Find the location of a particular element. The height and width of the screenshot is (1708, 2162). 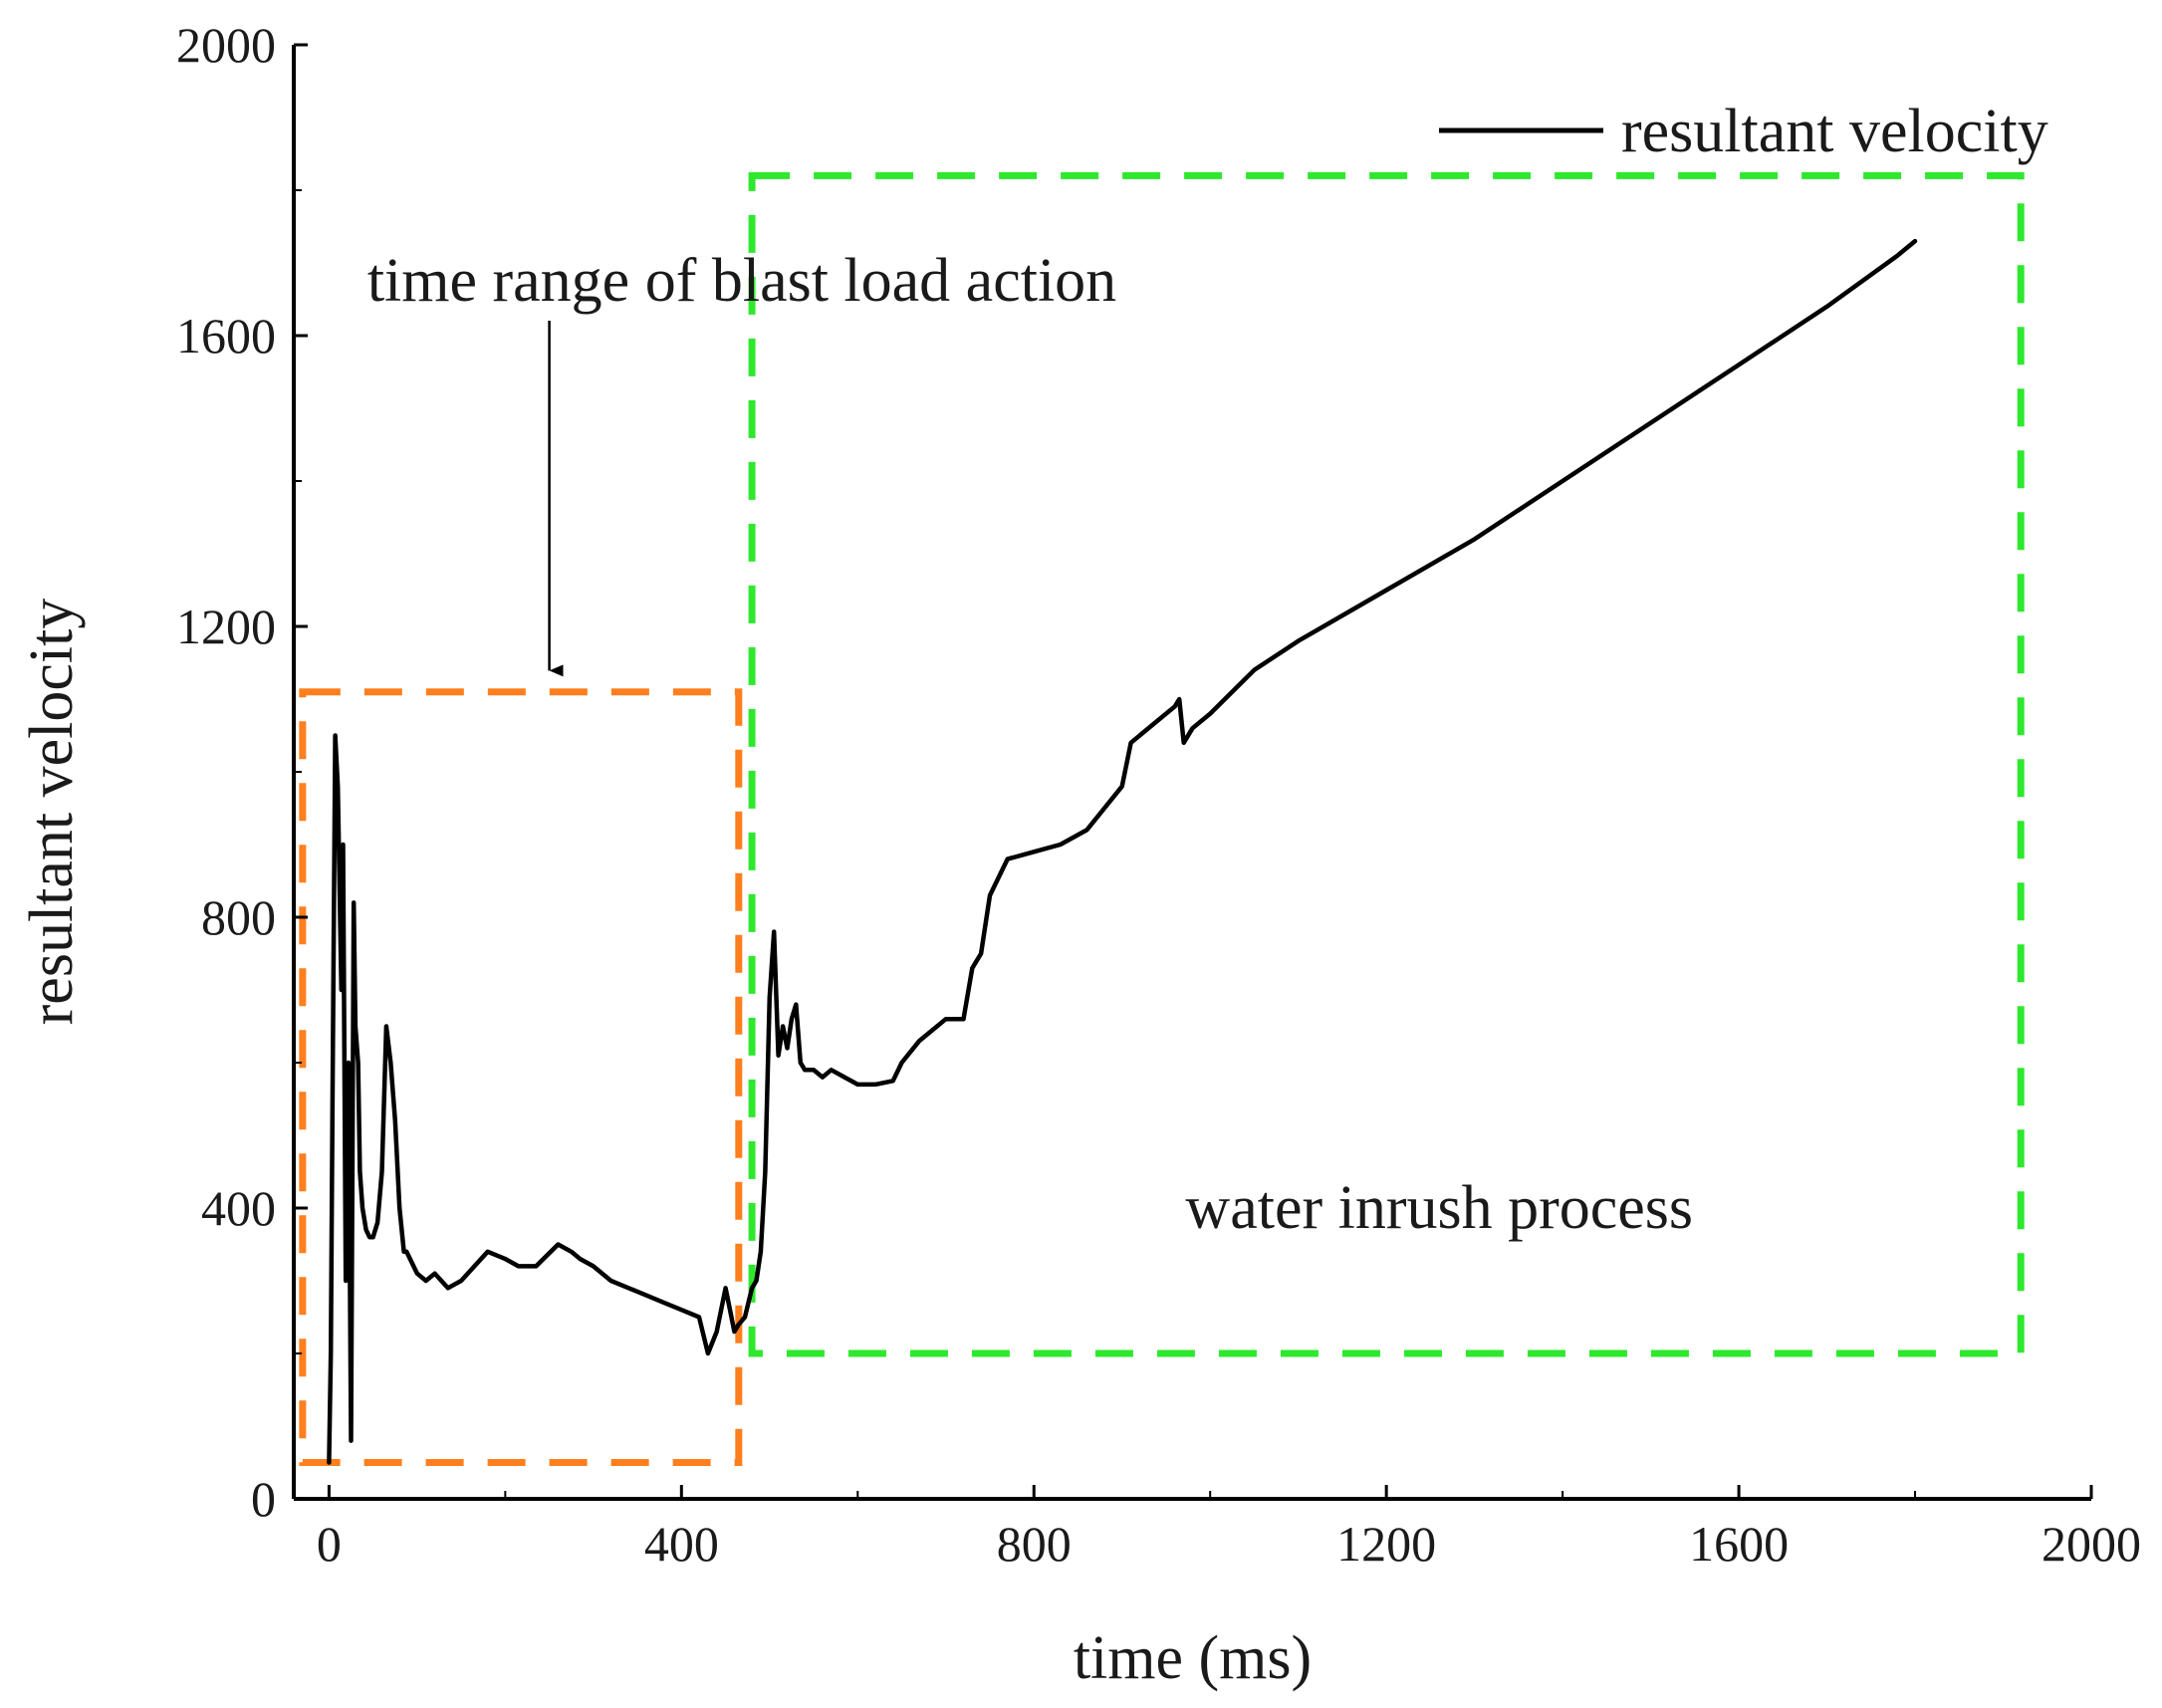

legend: resultant velocity is located at coordinates (1743, 131).